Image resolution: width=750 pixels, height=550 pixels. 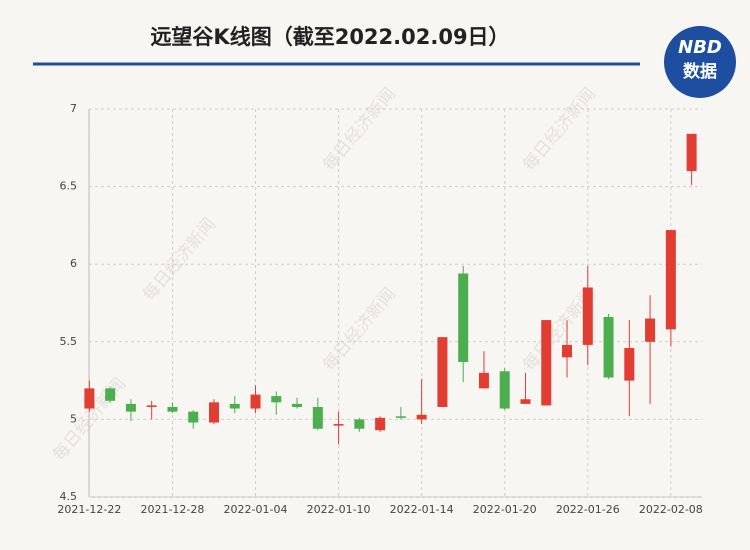 I want to click on y-tick-label: 5.5, so click(x=69, y=341).